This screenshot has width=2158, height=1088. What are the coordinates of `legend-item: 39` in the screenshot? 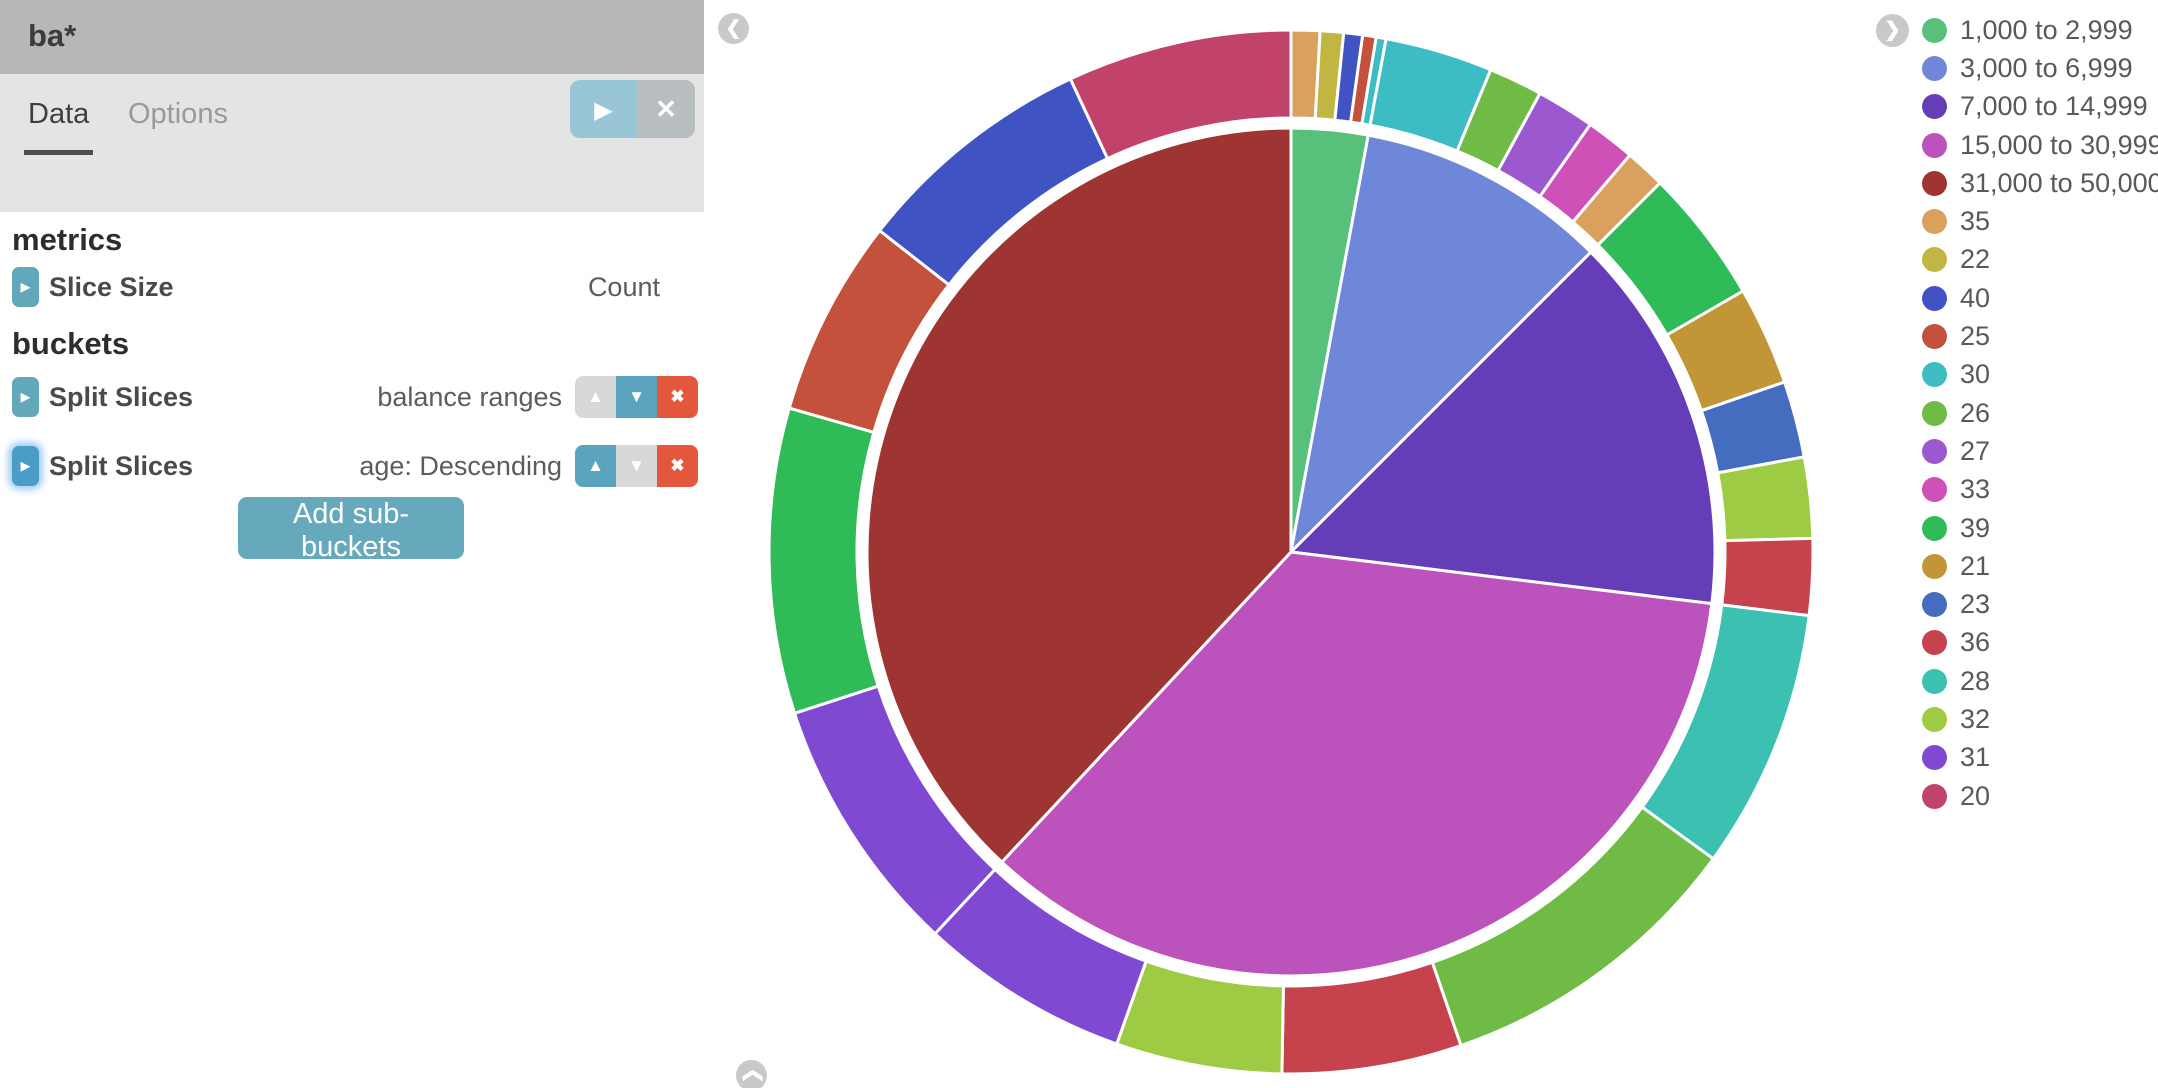 It's located at (2040, 528).